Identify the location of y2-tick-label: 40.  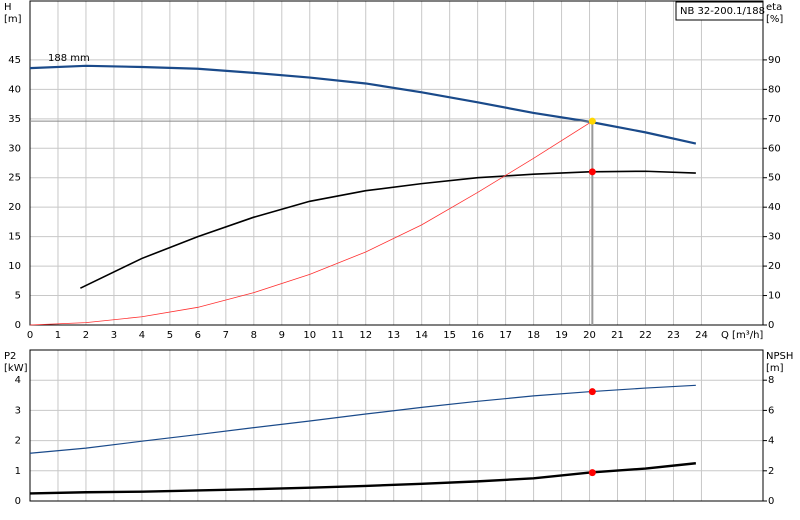
(774, 207).